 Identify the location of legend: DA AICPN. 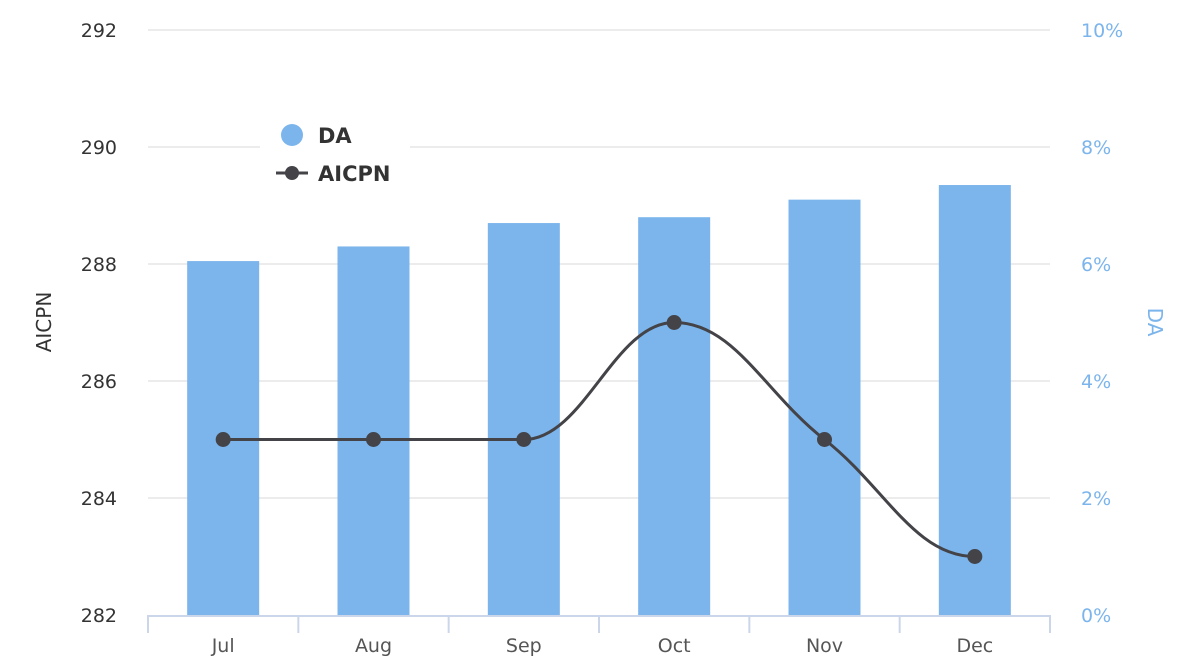
(335, 150).